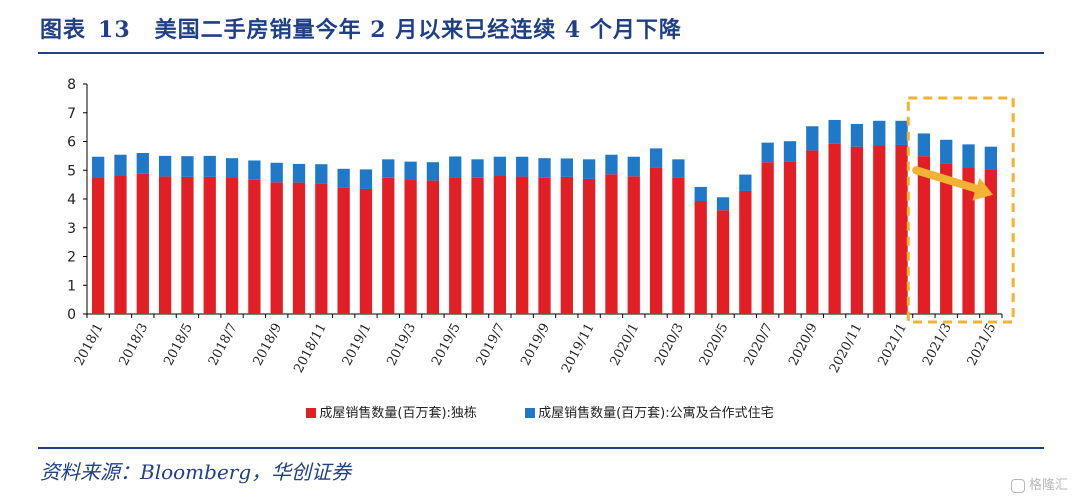  What do you see at coordinates (535, 344) in the screenshot?
I see `x-tick-label: 2019/9` at bounding box center [535, 344].